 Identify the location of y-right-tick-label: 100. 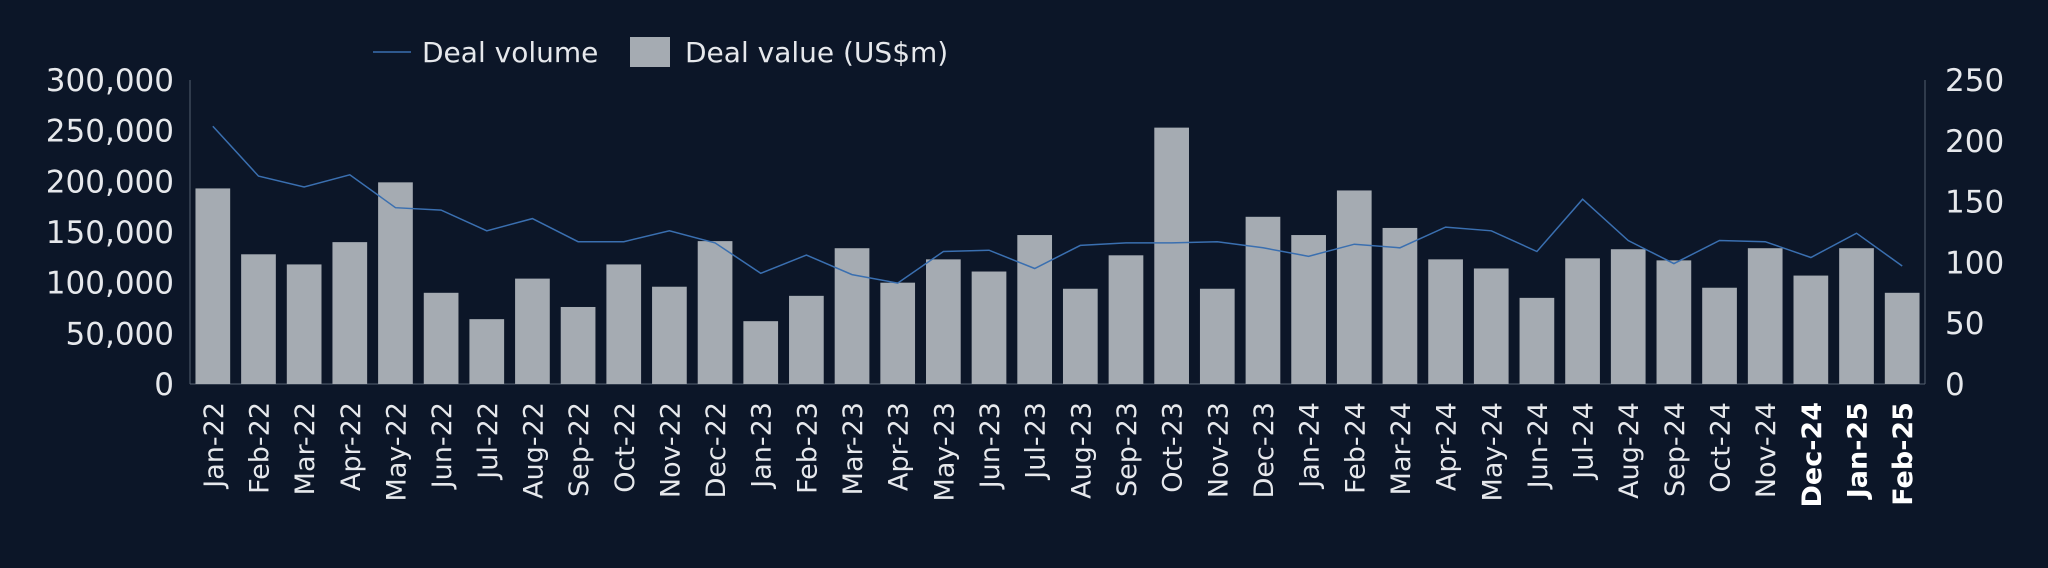
(1974, 263).